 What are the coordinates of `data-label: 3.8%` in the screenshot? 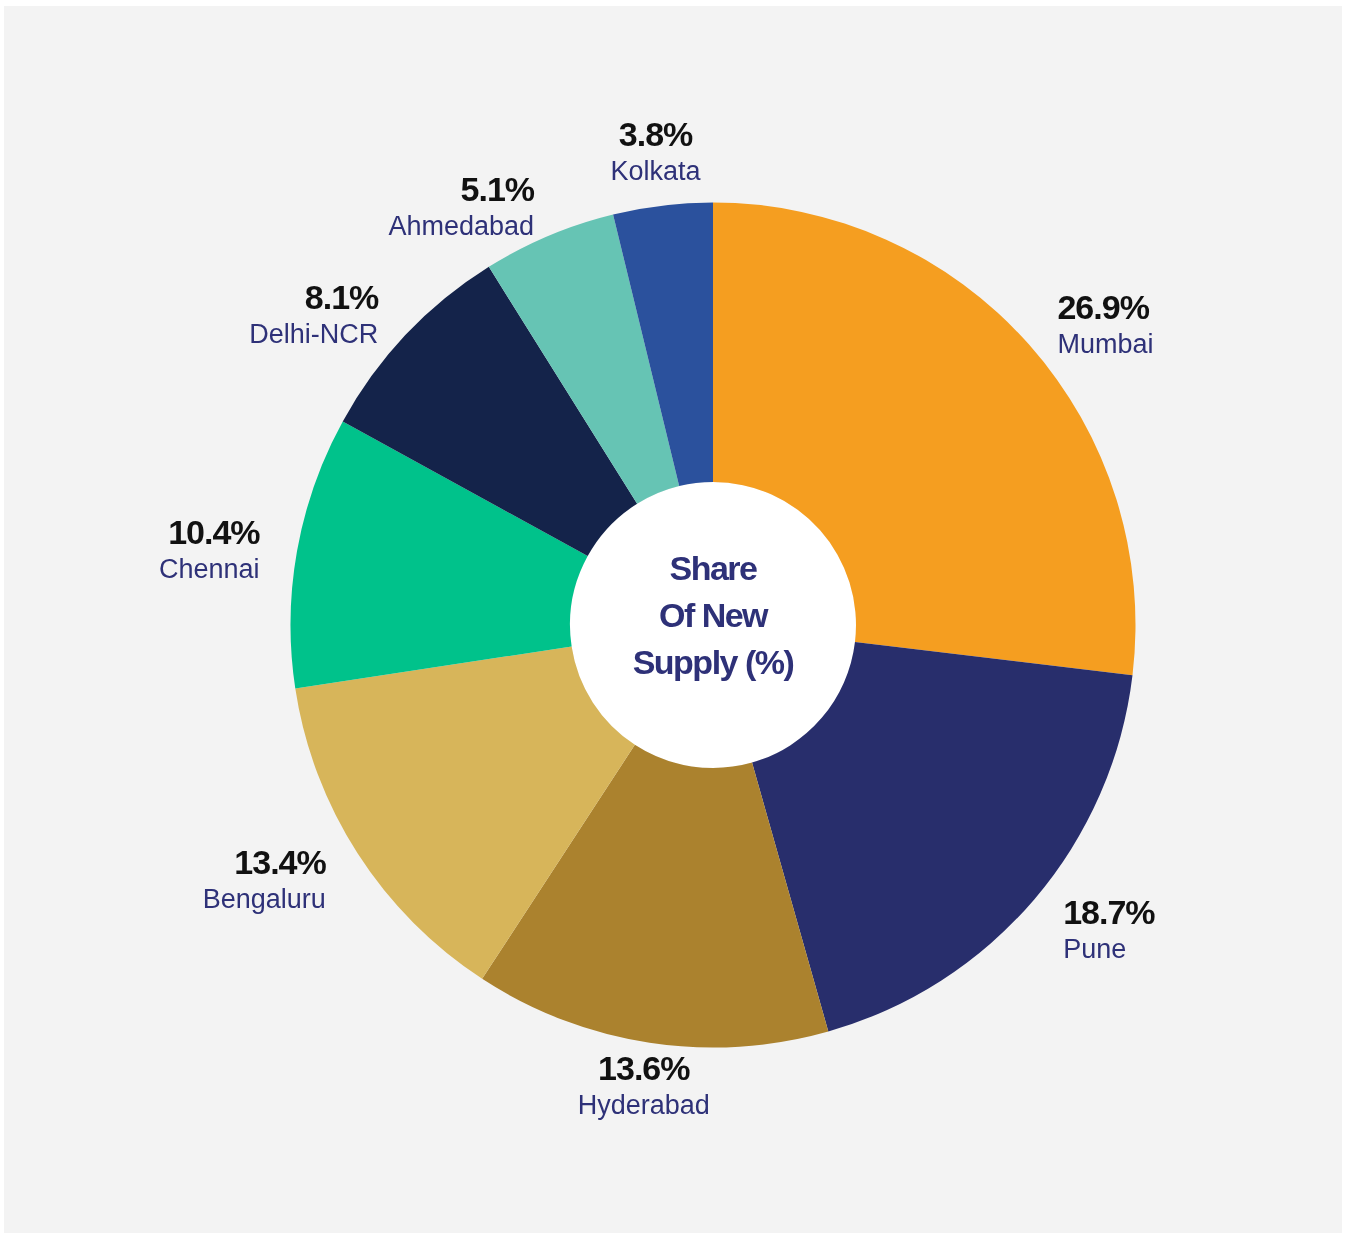 It's located at (656, 133).